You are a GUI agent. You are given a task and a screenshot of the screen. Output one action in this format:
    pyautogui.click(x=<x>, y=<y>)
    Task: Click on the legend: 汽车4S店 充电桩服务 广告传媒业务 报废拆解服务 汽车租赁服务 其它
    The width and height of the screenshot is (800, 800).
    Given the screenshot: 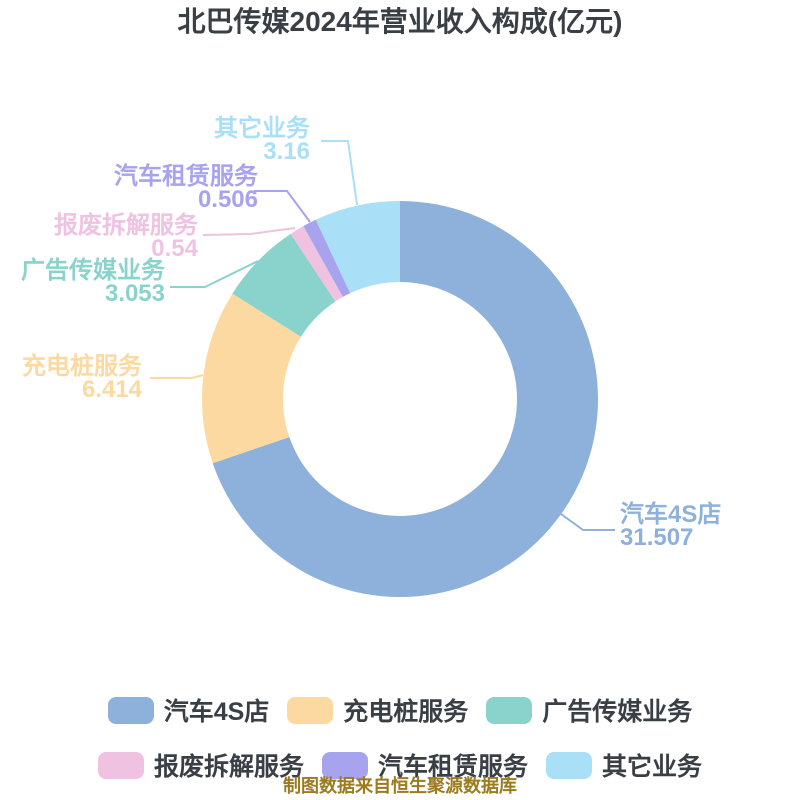 What is the action you would take?
    pyautogui.click(x=400, y=737)
    